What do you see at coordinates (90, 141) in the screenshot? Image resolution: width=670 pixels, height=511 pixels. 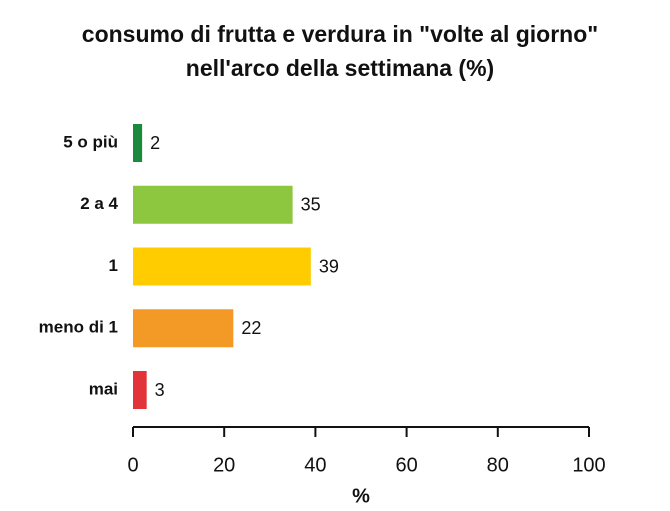 I see `y-tick-label: 5 o più` at bounding box center [90, 141].